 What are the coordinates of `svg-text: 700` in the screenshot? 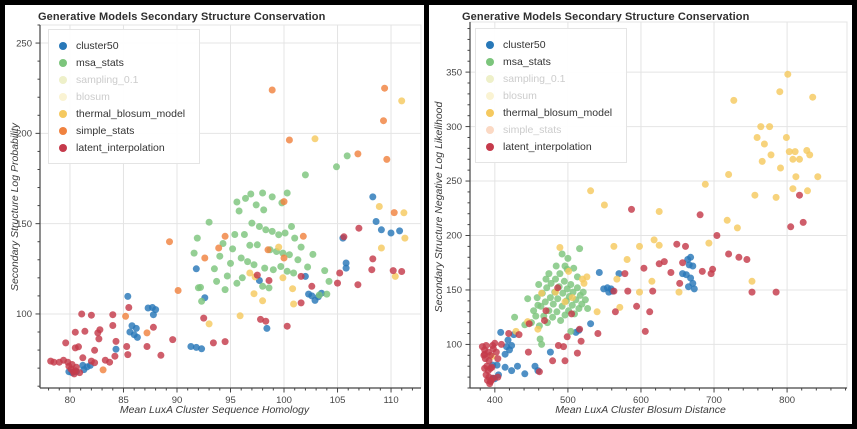 It's located at (714, 400).